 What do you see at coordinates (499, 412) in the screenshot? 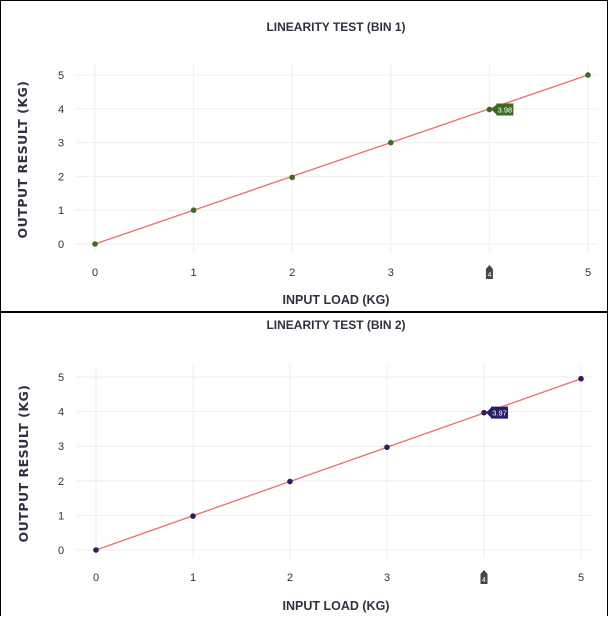
I see `tooltip-text: 3.97` at bounding box center [499, 412].